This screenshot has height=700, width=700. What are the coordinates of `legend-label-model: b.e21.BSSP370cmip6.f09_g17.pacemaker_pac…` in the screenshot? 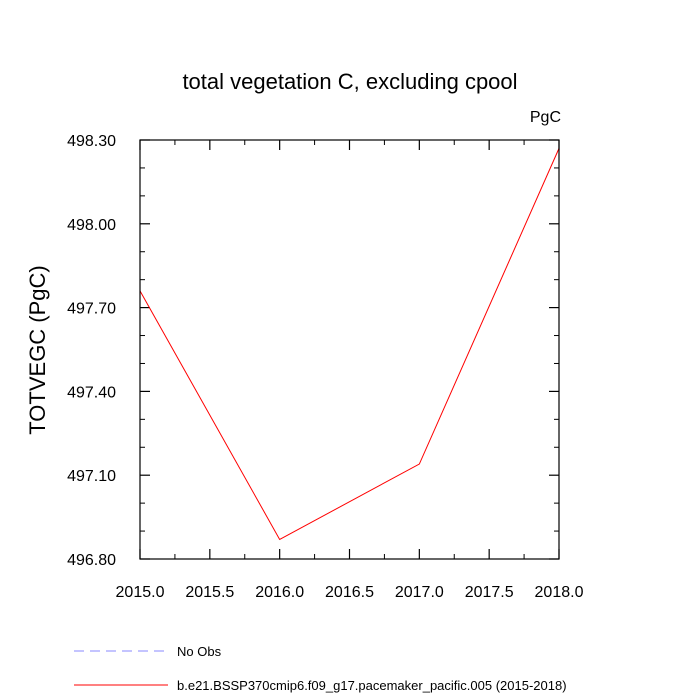 It's located at (372, 685).